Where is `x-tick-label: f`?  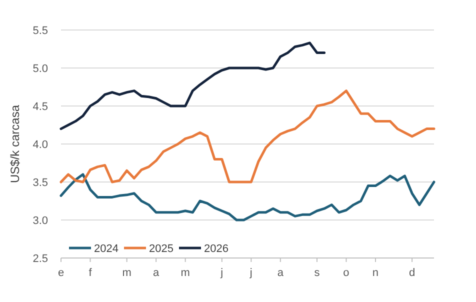
x-tick-label: f is located at coordinates (90, 273).